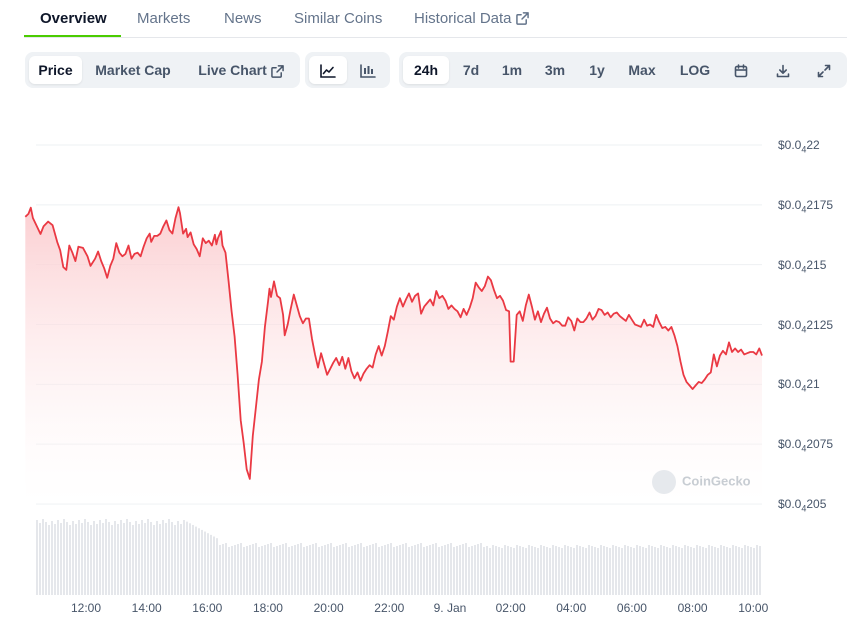 This screenshot has width=847, height=631. I want to click on candlestick-button, so click(368, 70).